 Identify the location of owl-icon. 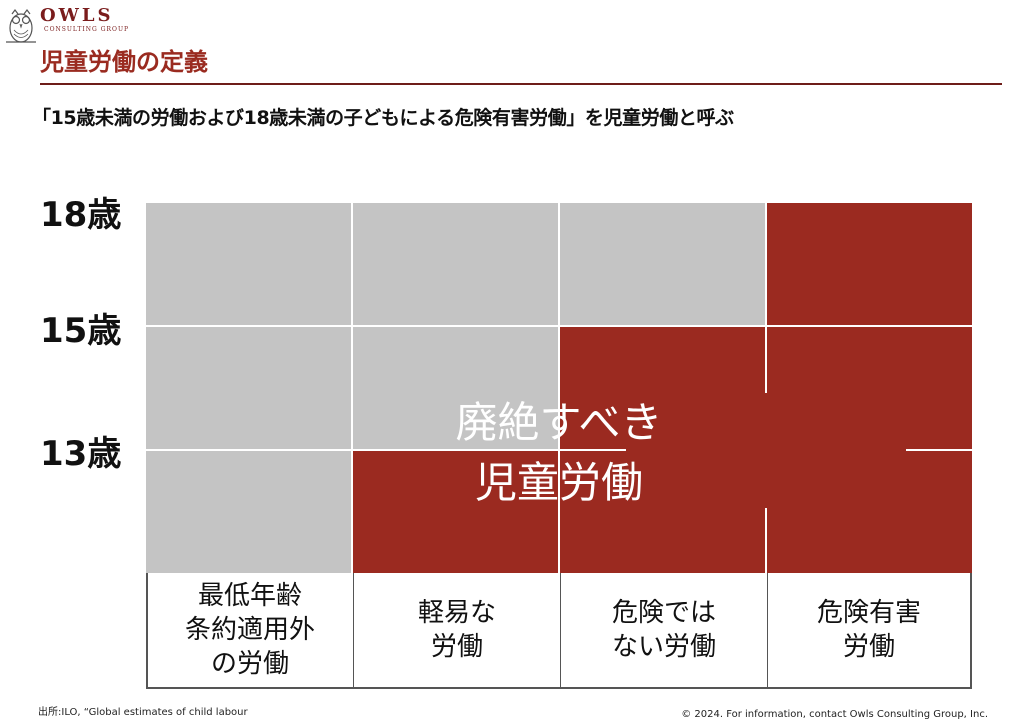
(21, 26).